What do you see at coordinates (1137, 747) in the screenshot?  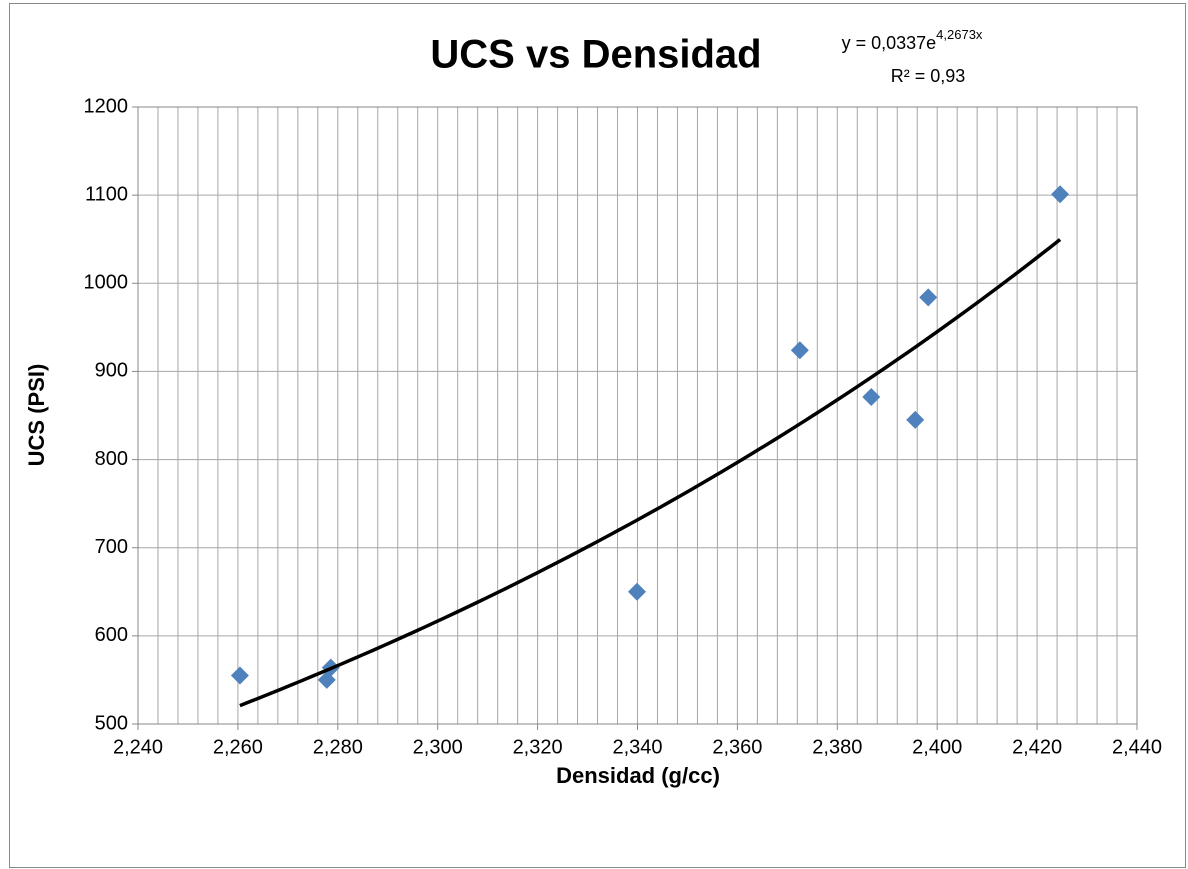 I see `x-tick-label: 2,440` at bounding box center [1137, 747].